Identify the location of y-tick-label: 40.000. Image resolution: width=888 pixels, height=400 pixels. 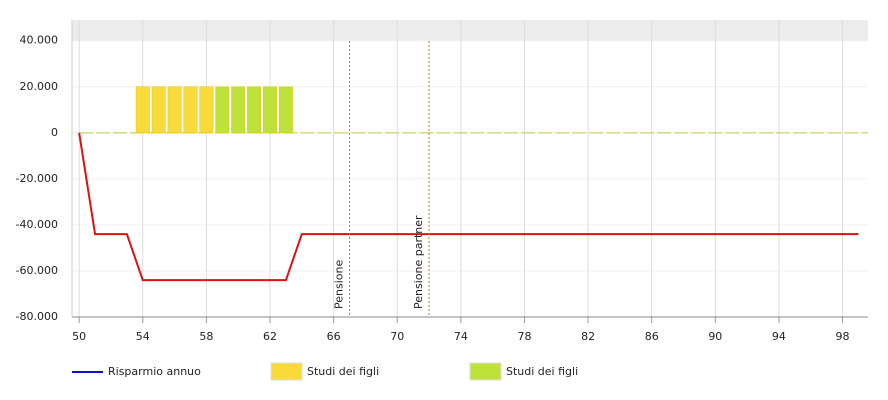
(39, 40).